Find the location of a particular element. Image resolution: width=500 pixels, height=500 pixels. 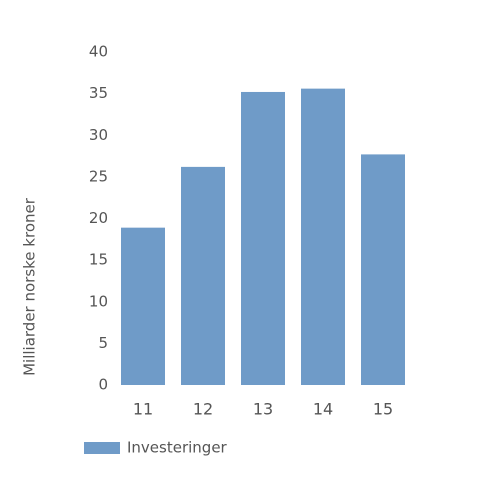

y-tick-label: 5 is located at coordinates (103, 343).